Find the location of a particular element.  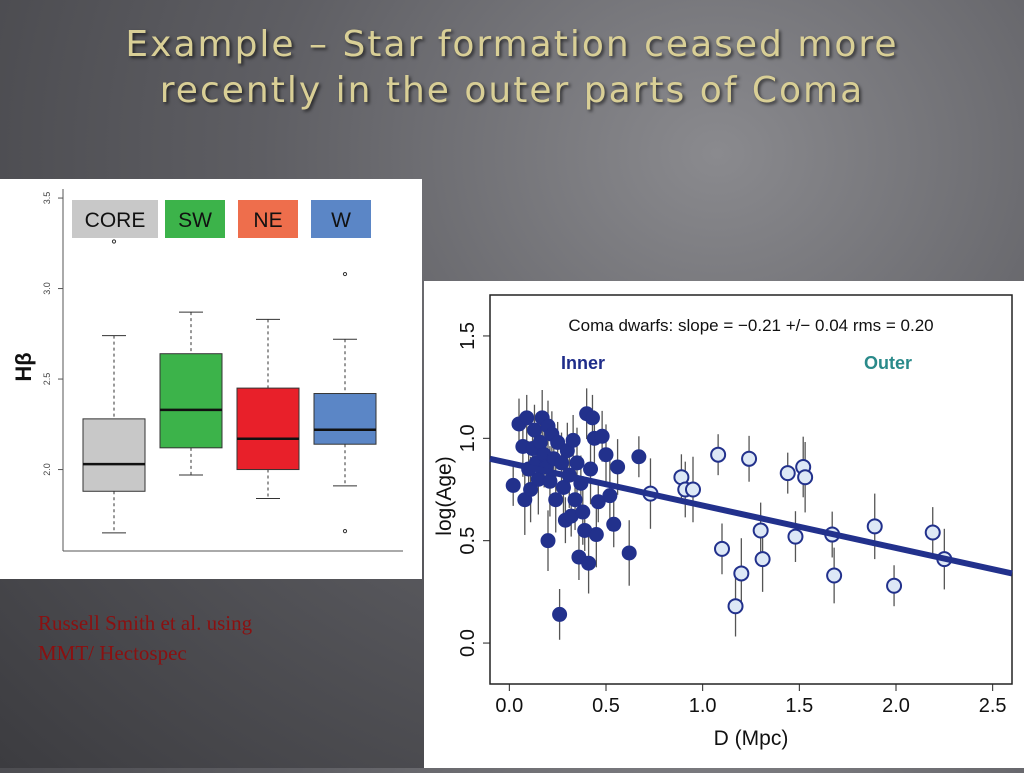

legend-item-w: W is located at coordinates (341, 219).